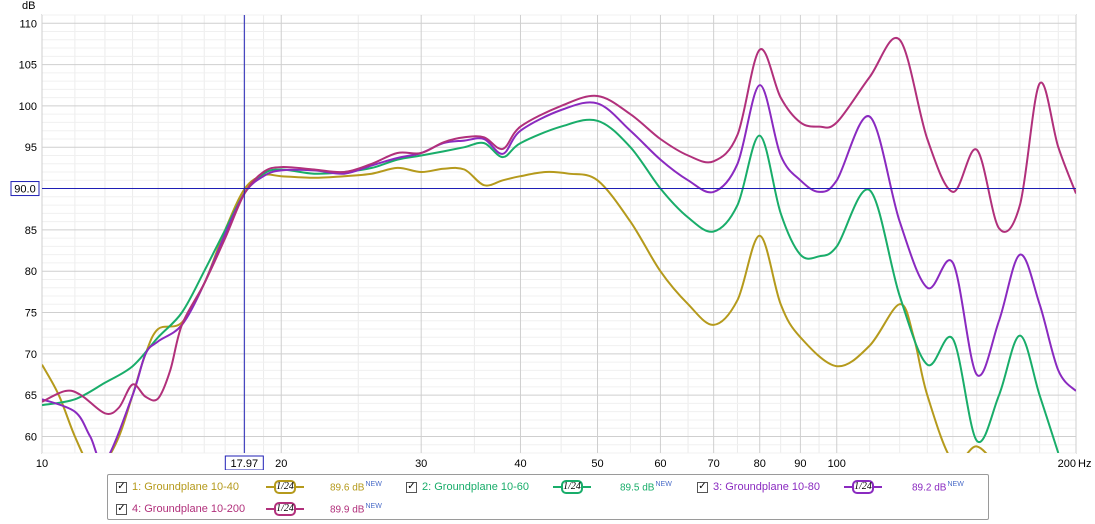  I want to click on x-tick-label: 10, so click(42, 464).